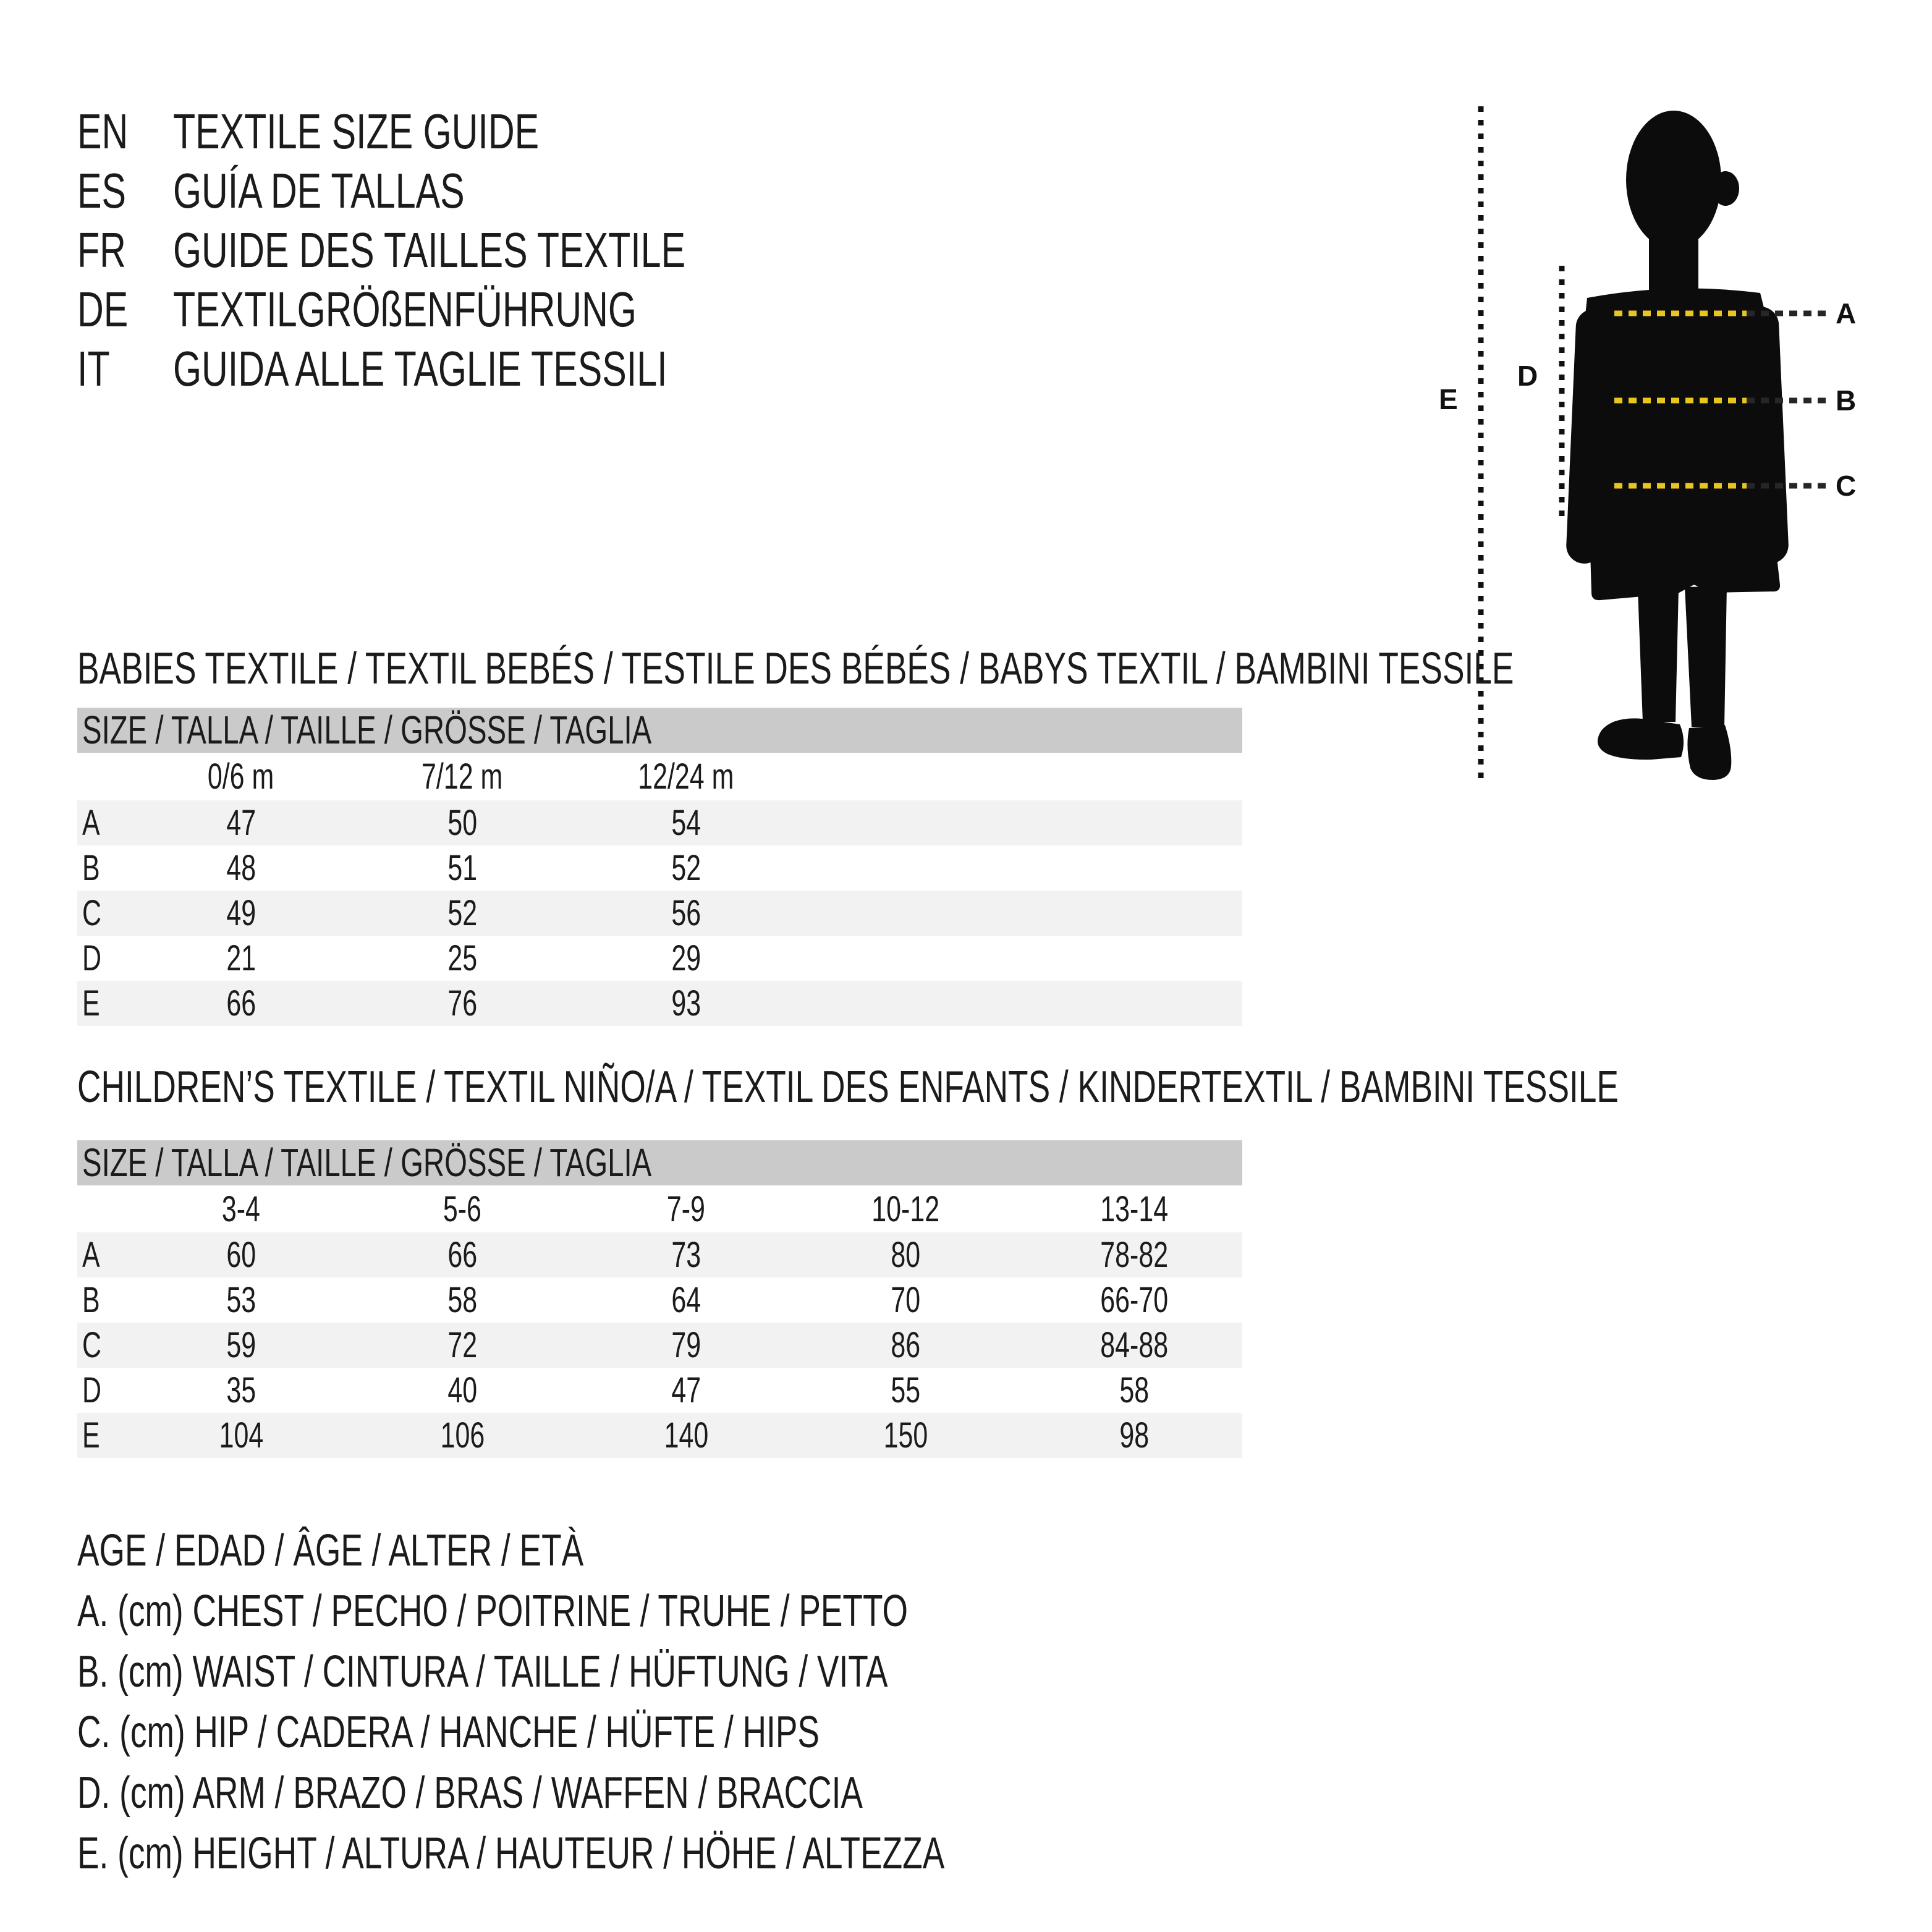 Image resolution: width=1932 pixels, height=1932 pixels. I want to click on table-cell: 64, so click(686, 1300).